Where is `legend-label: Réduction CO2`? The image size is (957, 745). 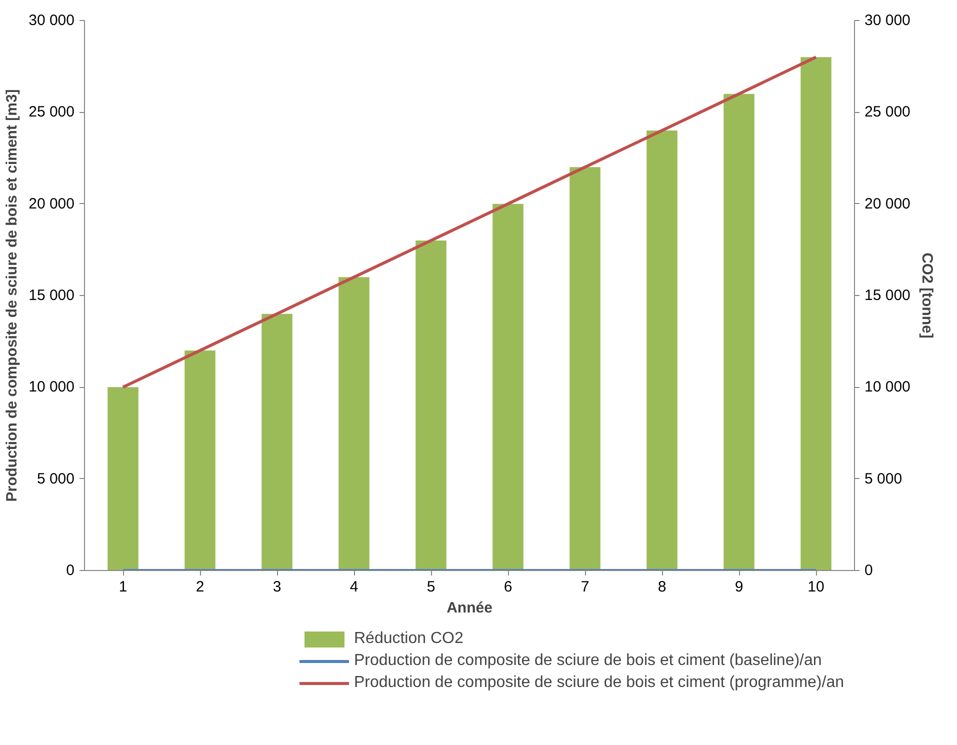
legend-label: Réduction CO2 is located at coordinates (409, 639).